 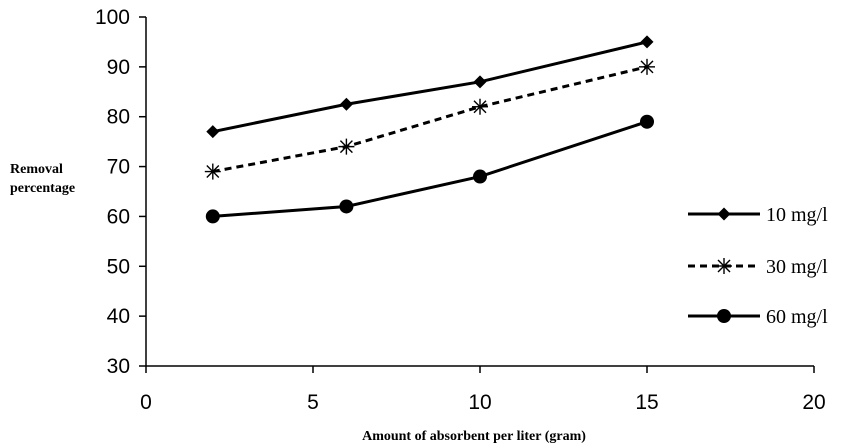 I want to click on legend-label: 60 mg/l, so click(x=797, y=317).